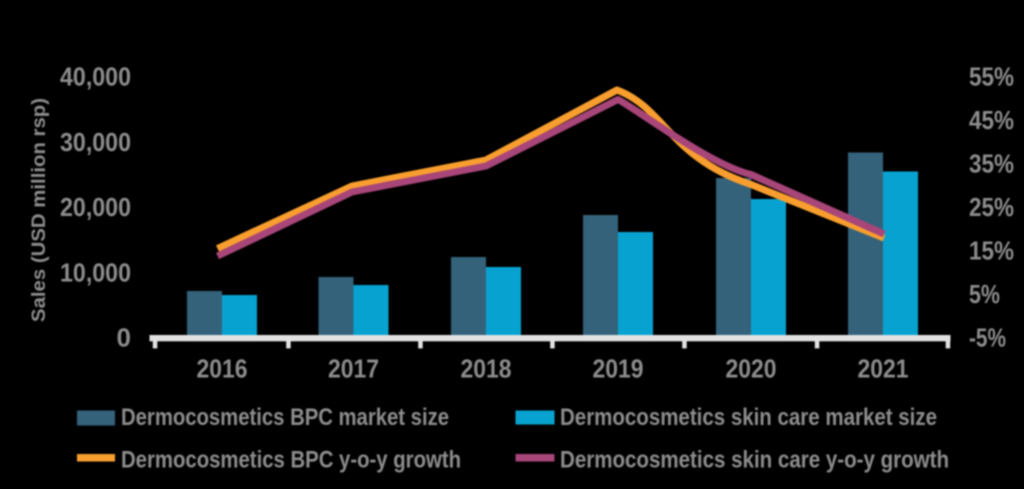  I want to click on svg-text: 5%, so click(984, 294).